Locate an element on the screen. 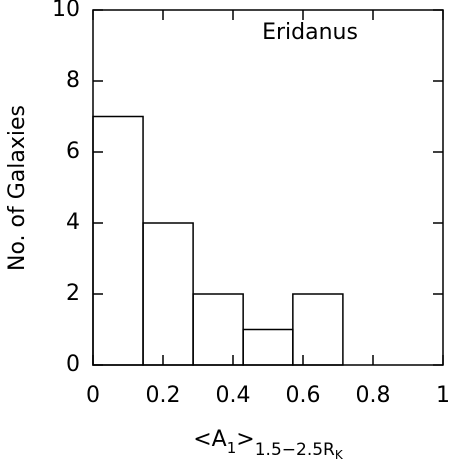  x-label-part: <A is located at coordinates (209, 439).